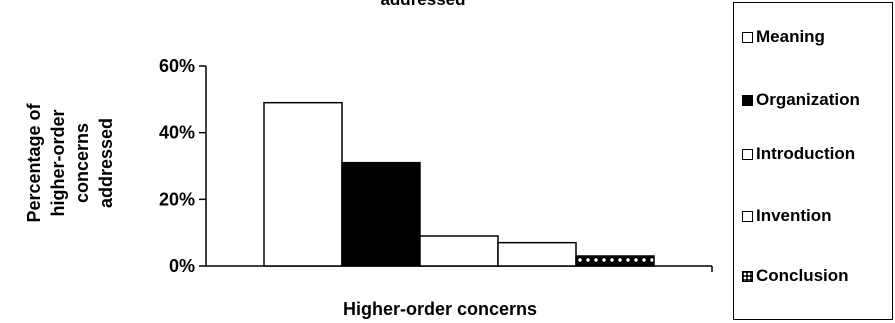 This screenshot has height=323, width=895. What do you see at coordinates (182, 266) in the screenshot?
I see `y-tick-label: 0%` at bounding box center [182, 266].